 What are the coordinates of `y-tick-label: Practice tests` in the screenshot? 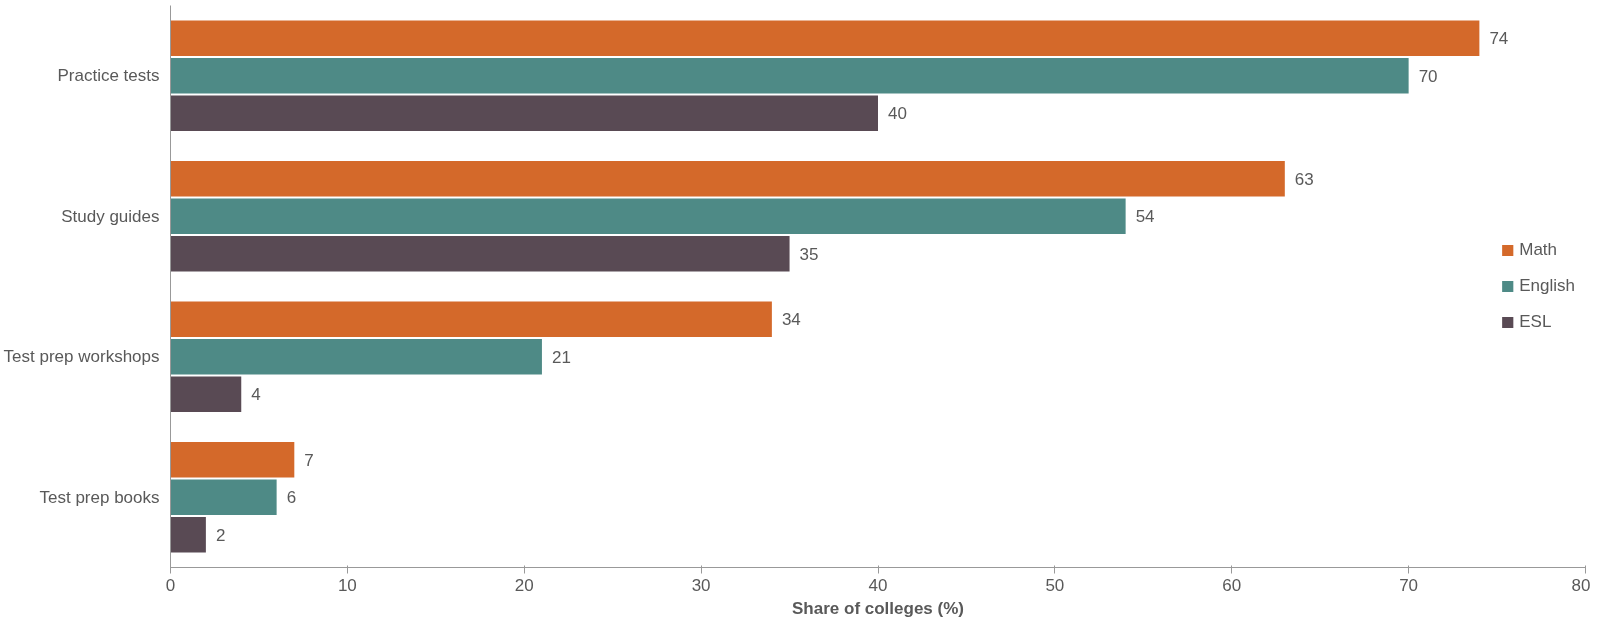 It's located at (108, 76).